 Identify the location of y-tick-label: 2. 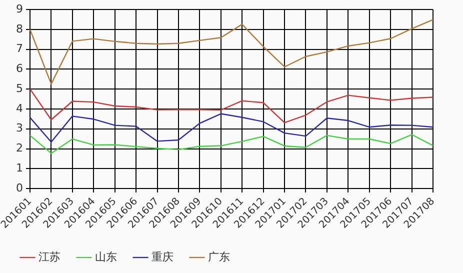
(19, 148).